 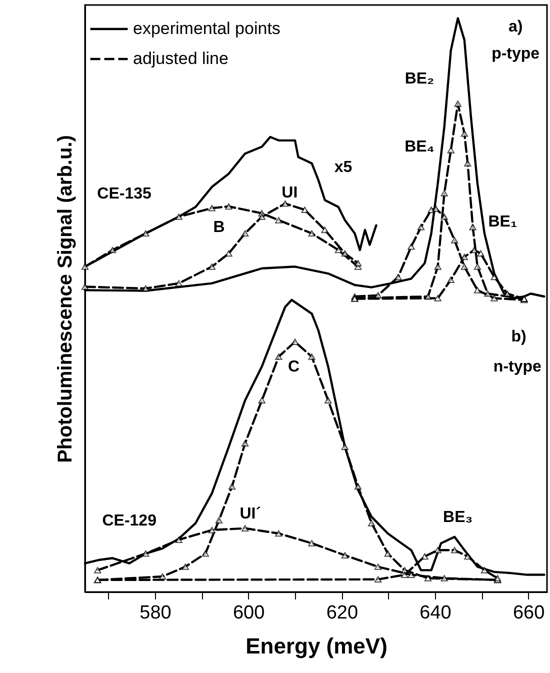 What do you see at coordinates (180, 58) in the screenshot?
I see `legend-label: adjusted line` at bounding box center [180, 58].